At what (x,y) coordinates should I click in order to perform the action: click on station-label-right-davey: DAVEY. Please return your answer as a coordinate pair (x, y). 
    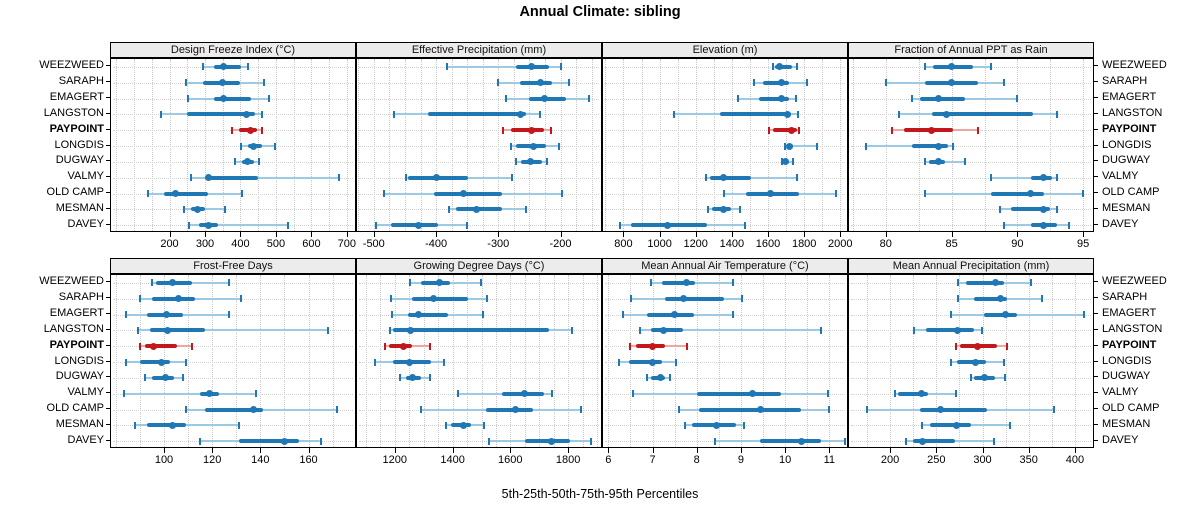
    Looking at the image, I should click on (1120, 223).